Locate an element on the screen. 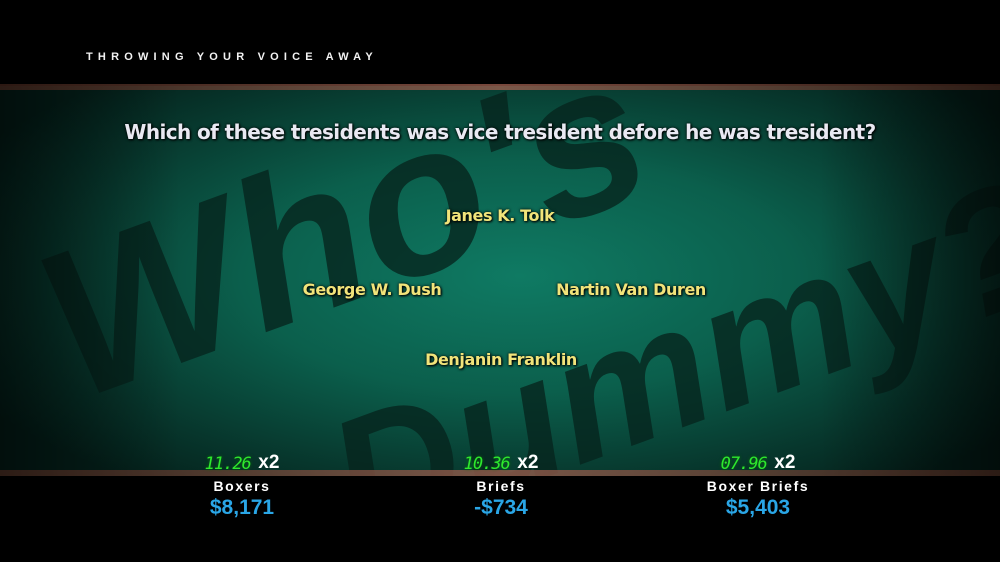 Image resolution: width=1000 pixels, height=562 pixels. player-panel-2: 10.36 x2 Briefs -$734 is located at coordinates (501, 486).